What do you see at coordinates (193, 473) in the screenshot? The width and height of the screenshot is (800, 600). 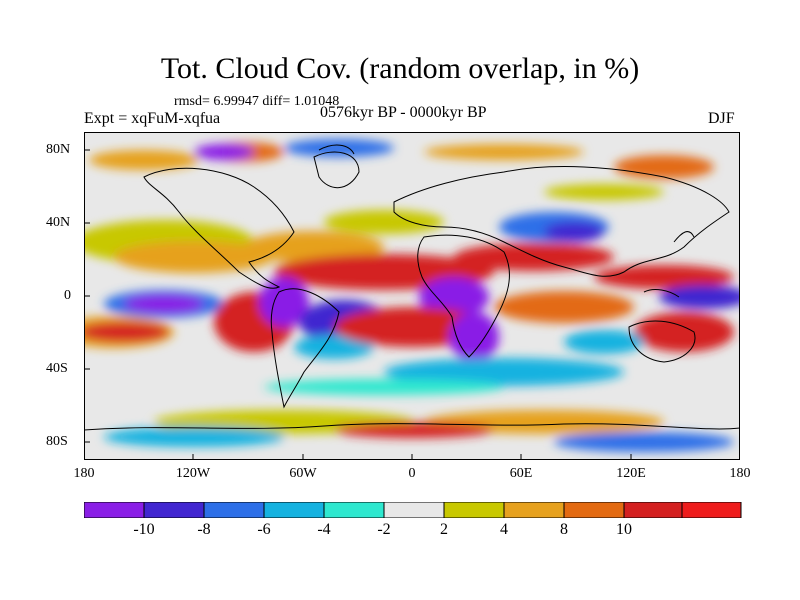 I see `lon-label-120w: 120W` at bounding box center [193, 473].